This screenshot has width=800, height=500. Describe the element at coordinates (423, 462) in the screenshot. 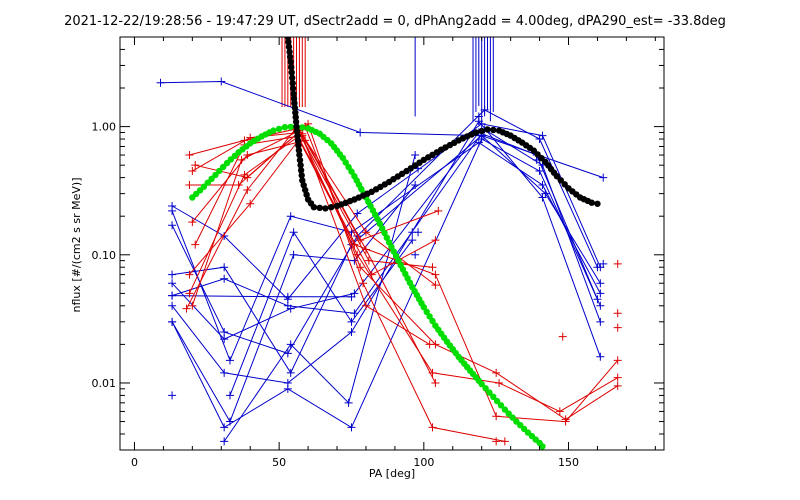

I see `x-tick-label: 100` at that location.